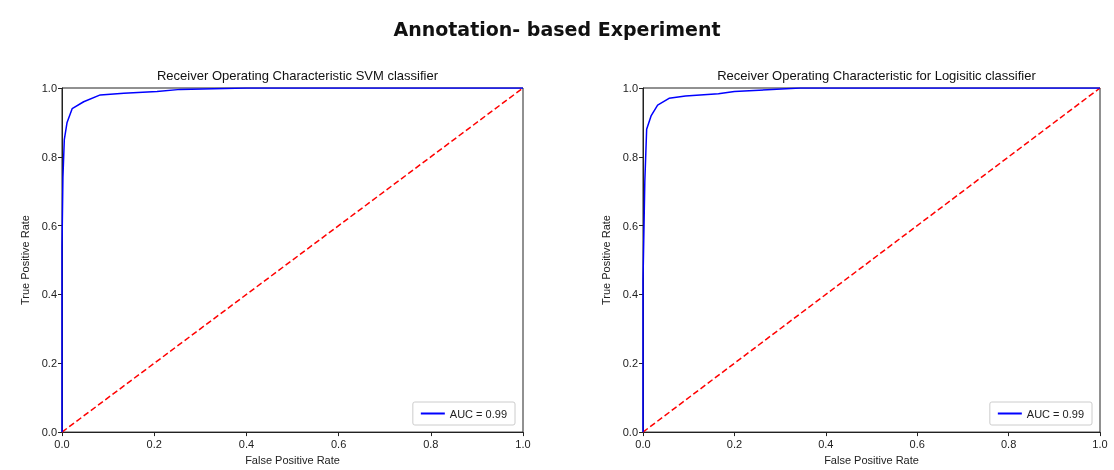  What do you see at coordinates (877, 75) in the screenshot?
I see `chart-title: Receiver Operating Characteristic for Logisitic classifier` at bounding box center [877, 75].